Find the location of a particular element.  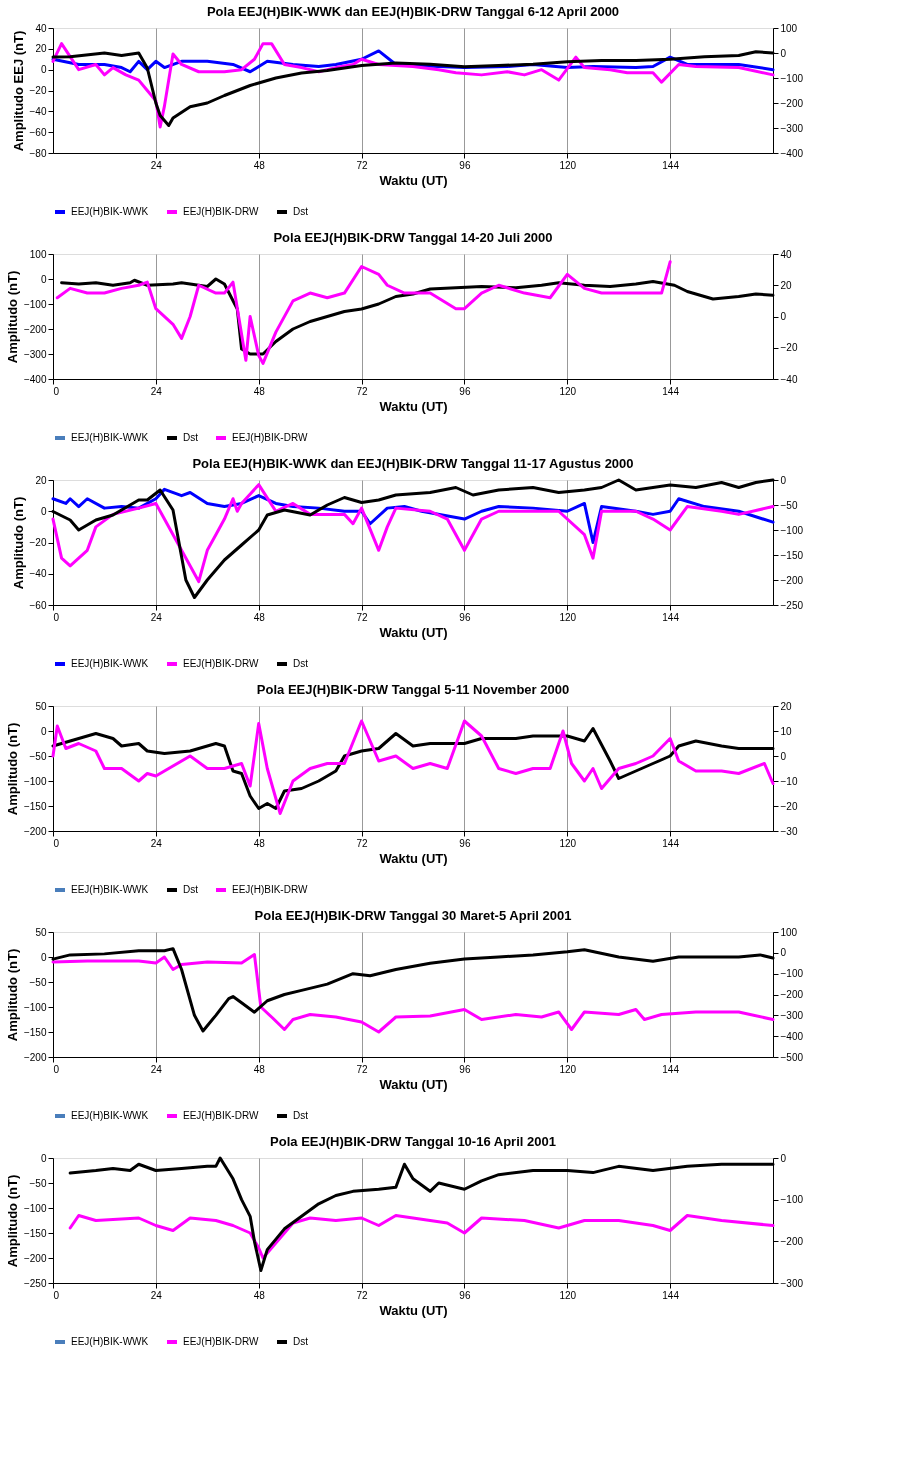

y-tick-label: −400 is located at coordinates (35, 379).